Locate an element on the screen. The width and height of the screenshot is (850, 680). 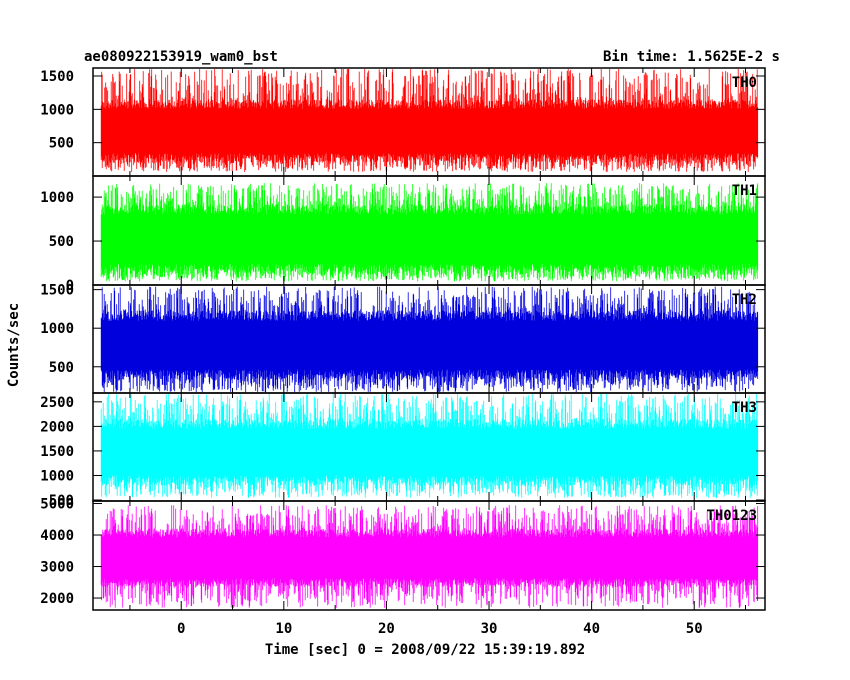
panel-label: TH0123 is located at coordinates (731, 516).